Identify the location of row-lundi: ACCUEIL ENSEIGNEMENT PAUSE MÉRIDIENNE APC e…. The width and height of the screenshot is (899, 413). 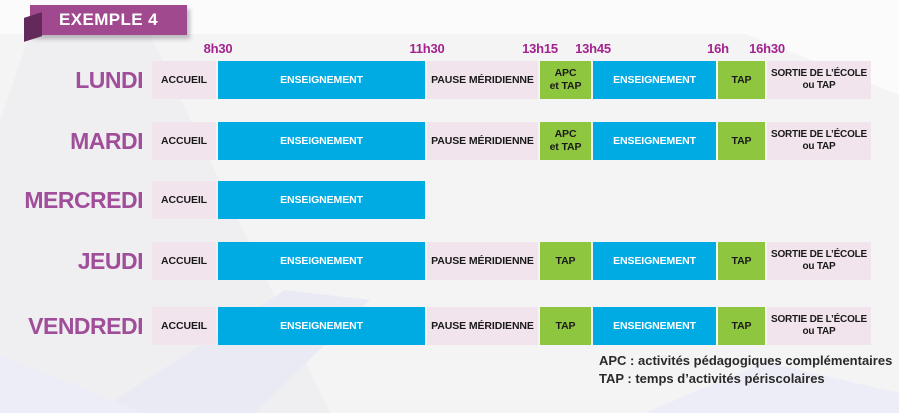
(511, 80).